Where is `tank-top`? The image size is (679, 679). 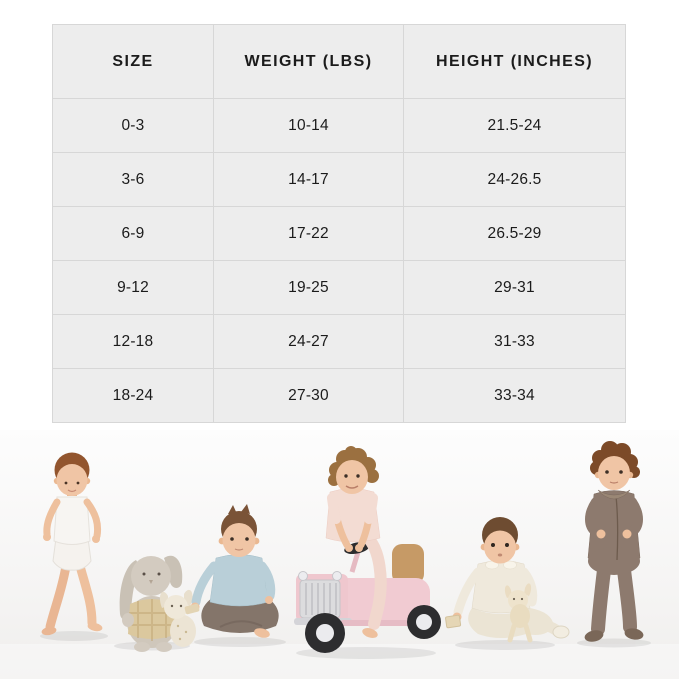
tank-top is located at coordinates (72, 520).